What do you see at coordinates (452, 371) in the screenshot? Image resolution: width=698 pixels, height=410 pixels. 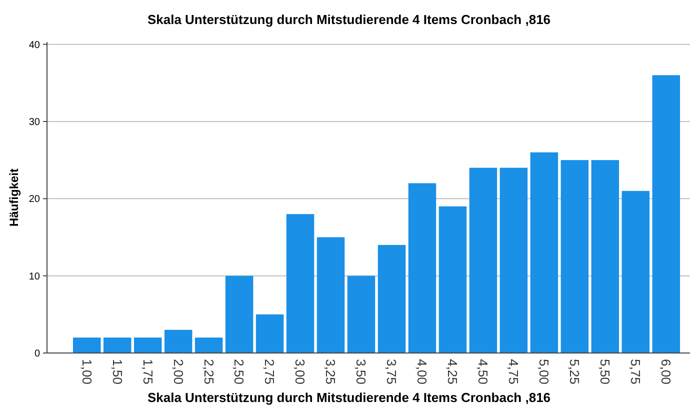 I see `x-tick-label: 4,25` at bounding box center [452, 371].